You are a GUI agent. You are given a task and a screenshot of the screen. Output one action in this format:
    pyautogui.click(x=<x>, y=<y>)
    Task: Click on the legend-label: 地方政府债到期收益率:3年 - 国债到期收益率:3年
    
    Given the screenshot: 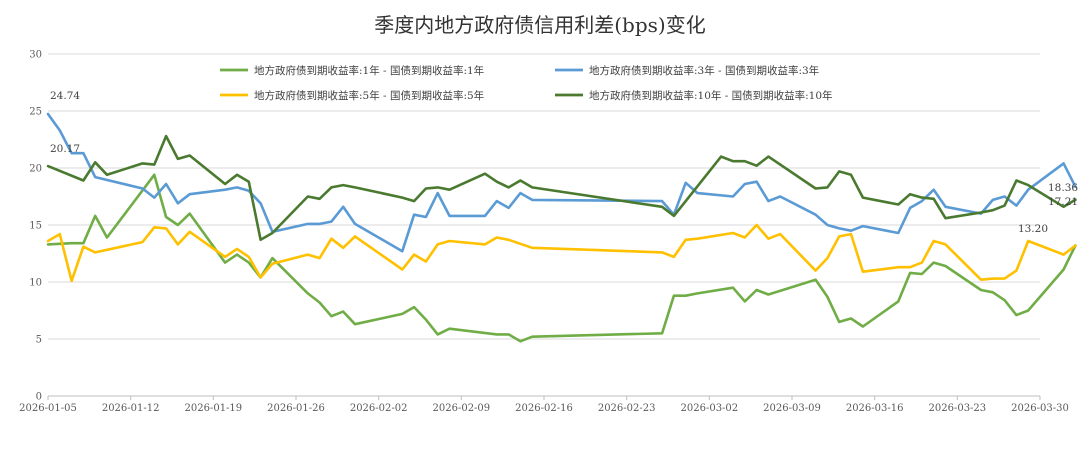 What is the action you would take?
    pyautogui.click(x=704, y=70)
    